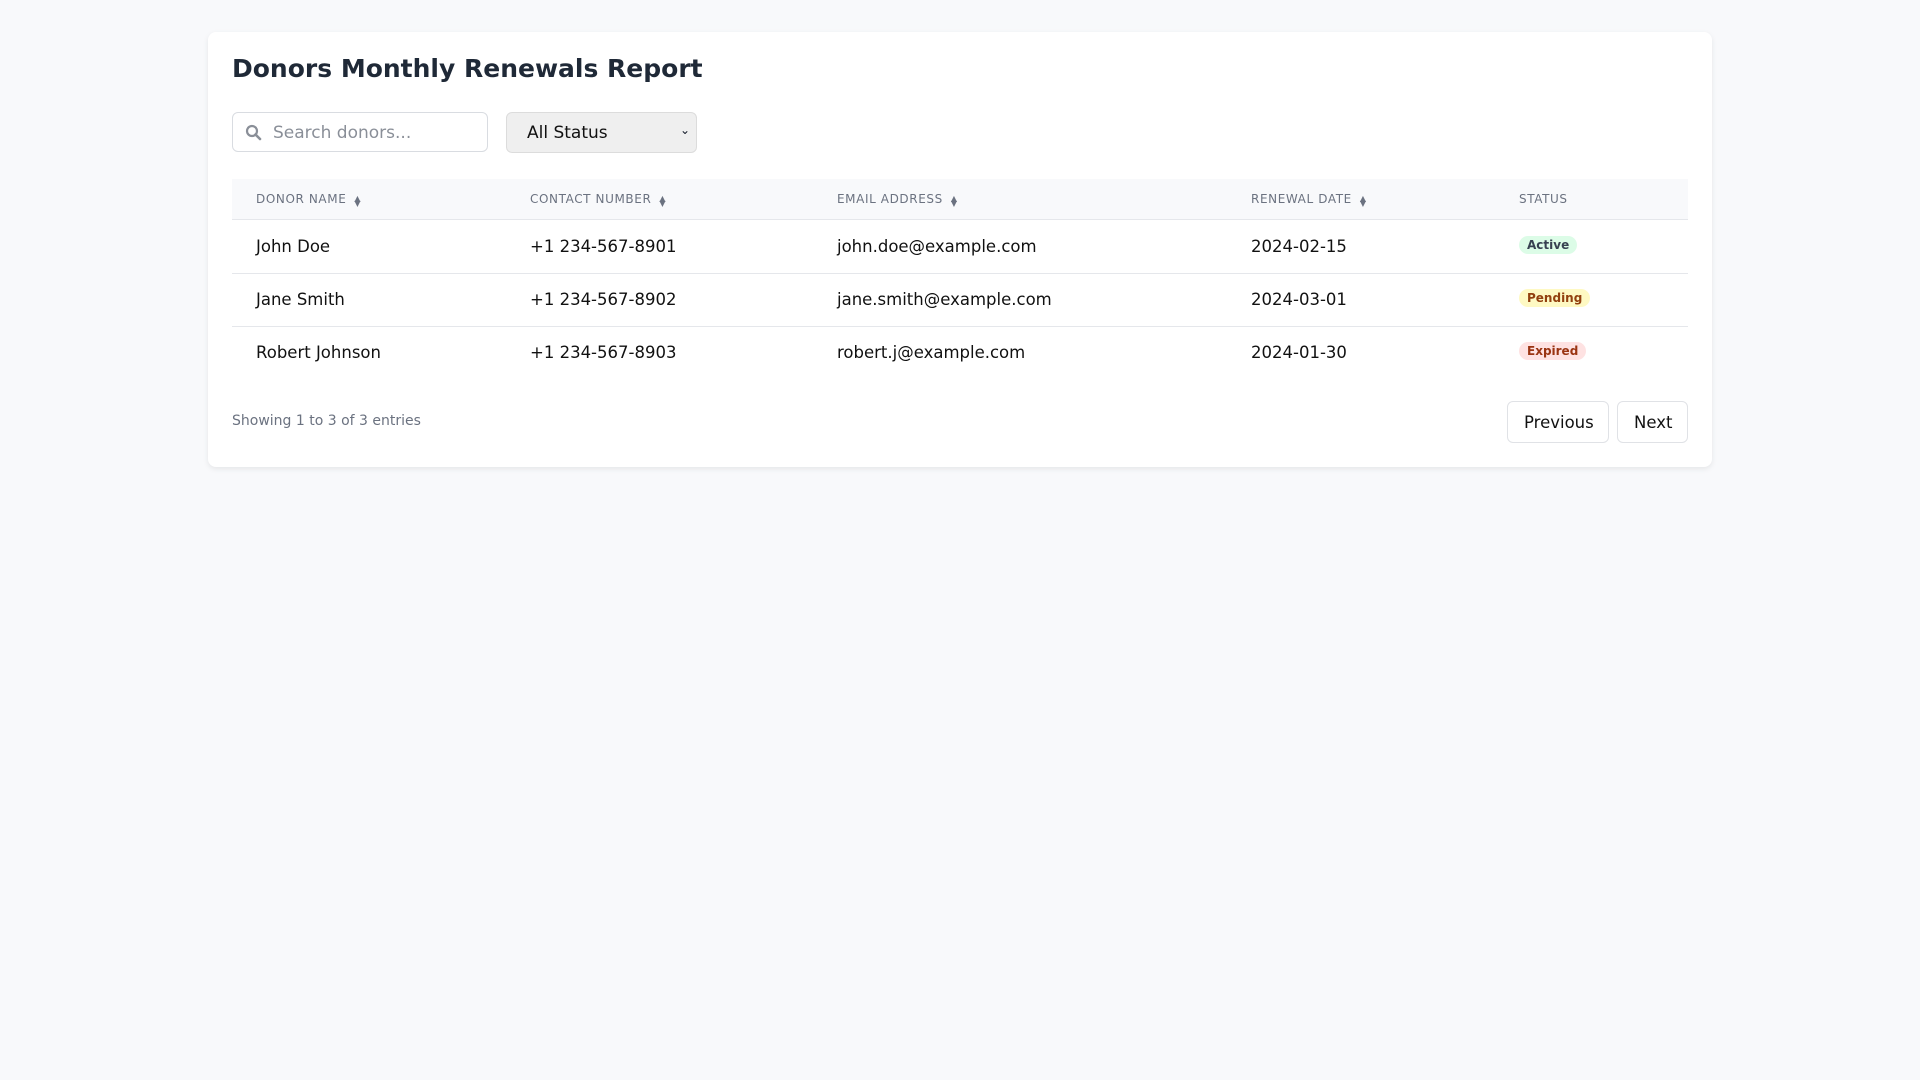  I want to click on status-filter-value: All Status, so click(567, 133).